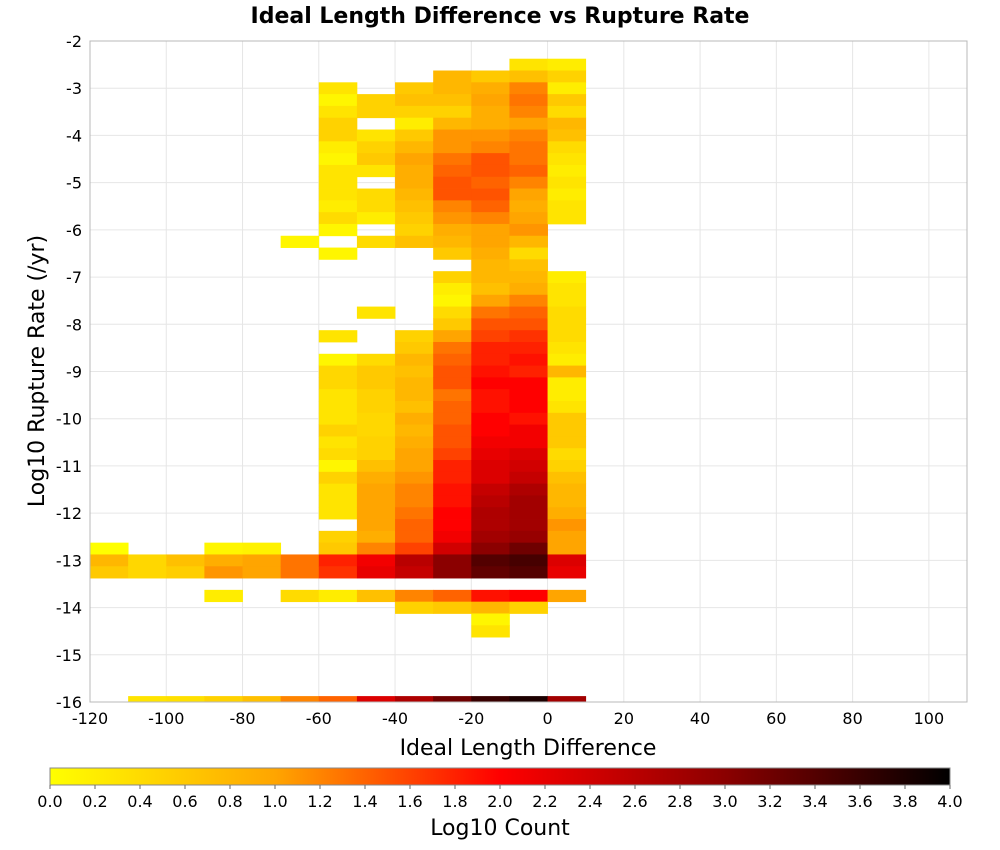  Describe the element at coordinates (69, 608) in the screenshot. I see `y-tick-label: -14` at that location.